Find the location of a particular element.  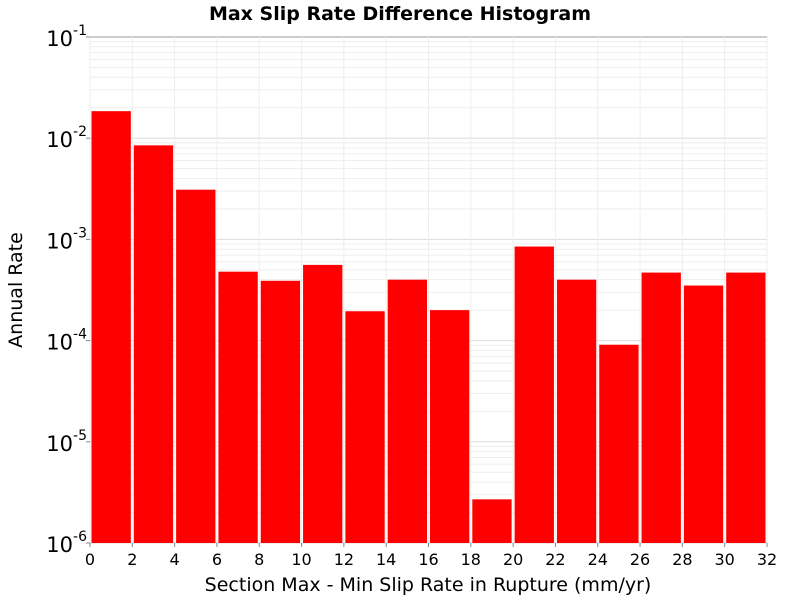

x-tick-label: 26 is located at coordinates (640, 559).